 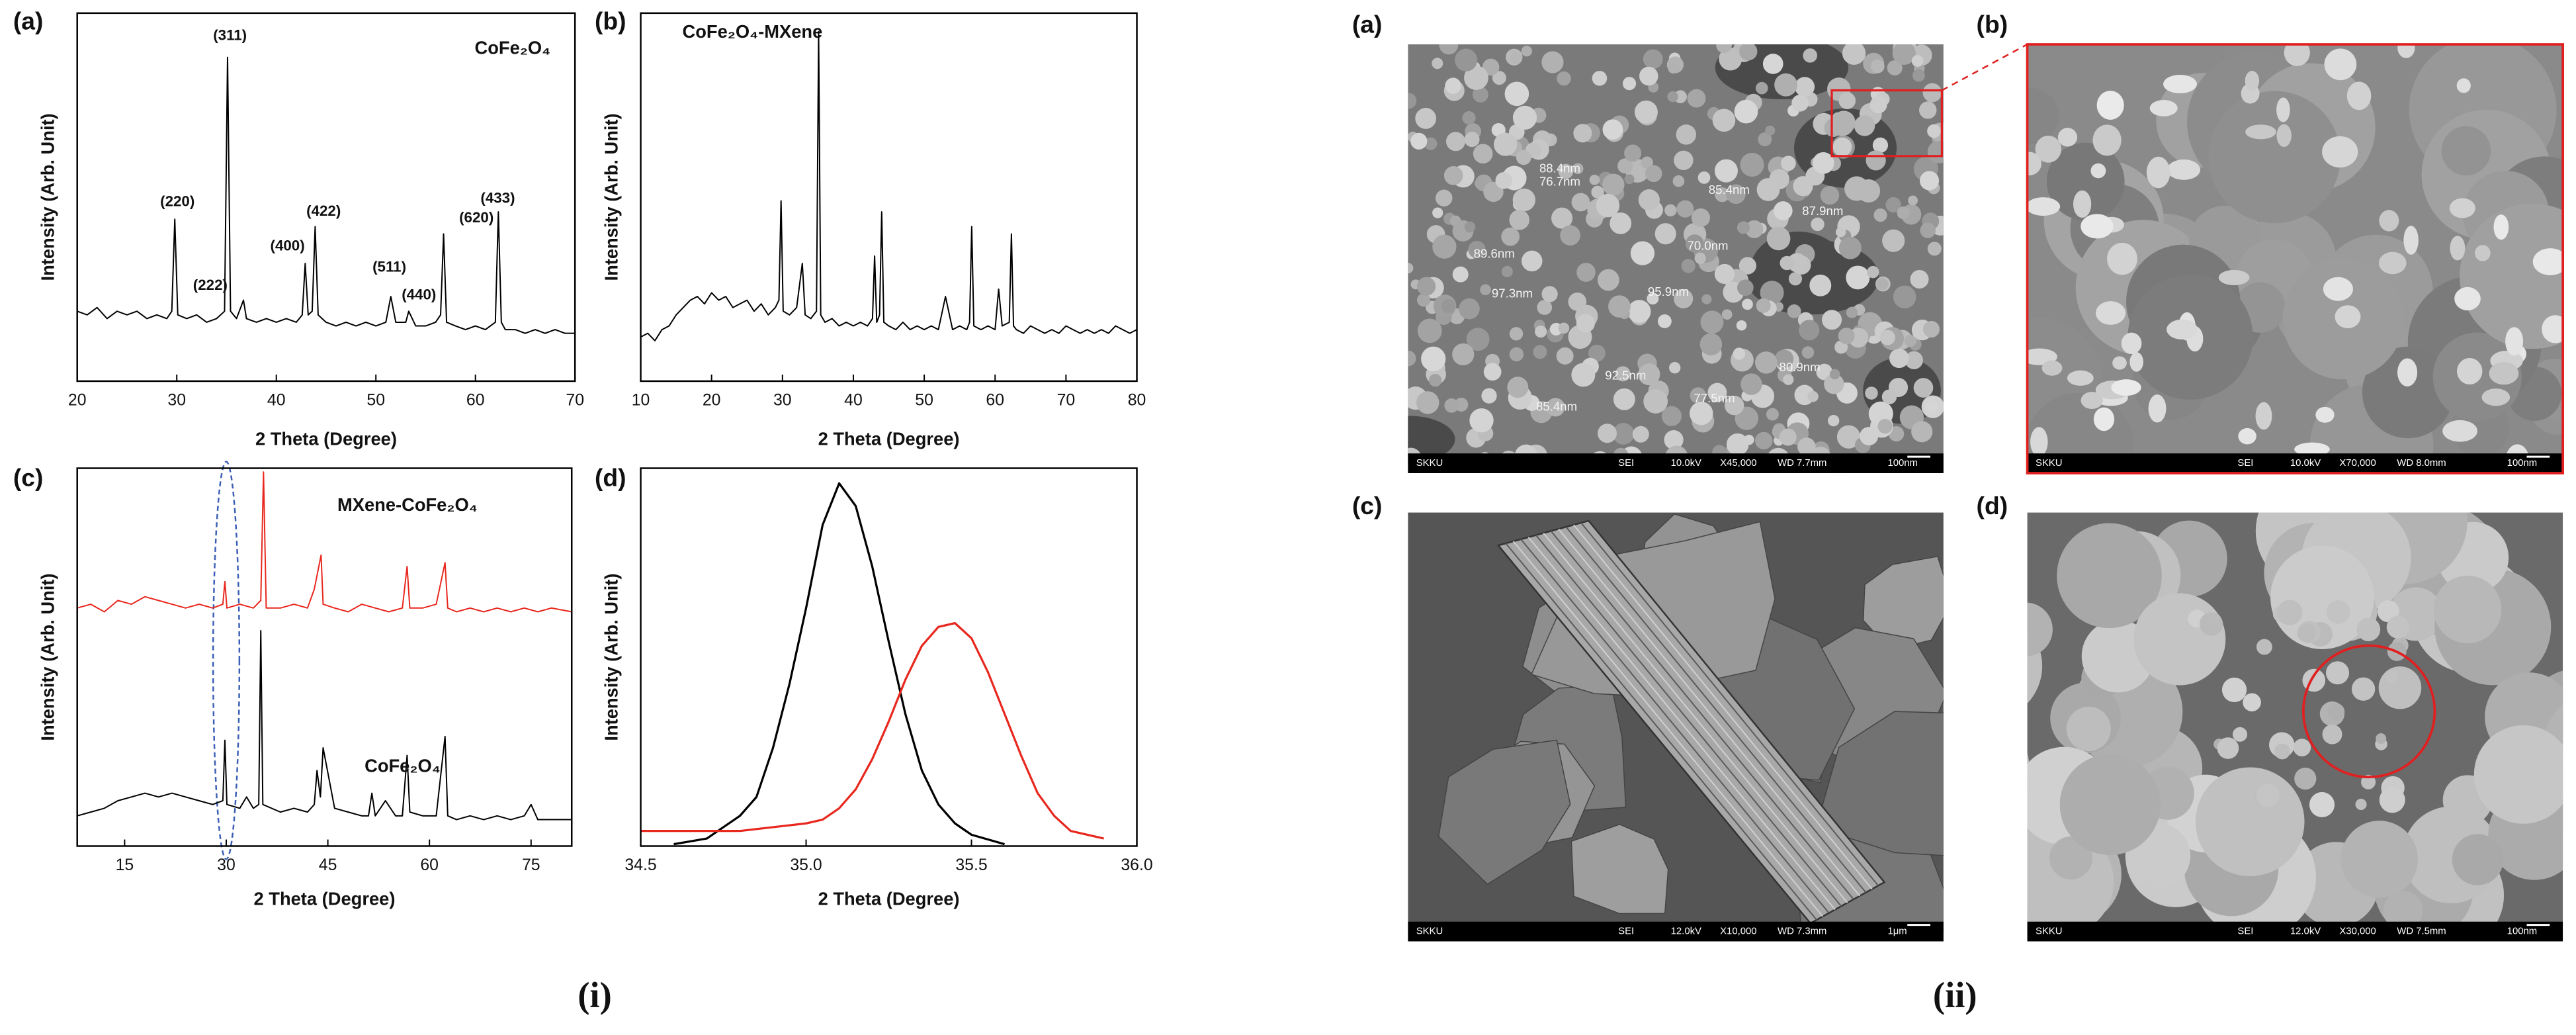 I want to click on series-line, so click(x=324, y=725).